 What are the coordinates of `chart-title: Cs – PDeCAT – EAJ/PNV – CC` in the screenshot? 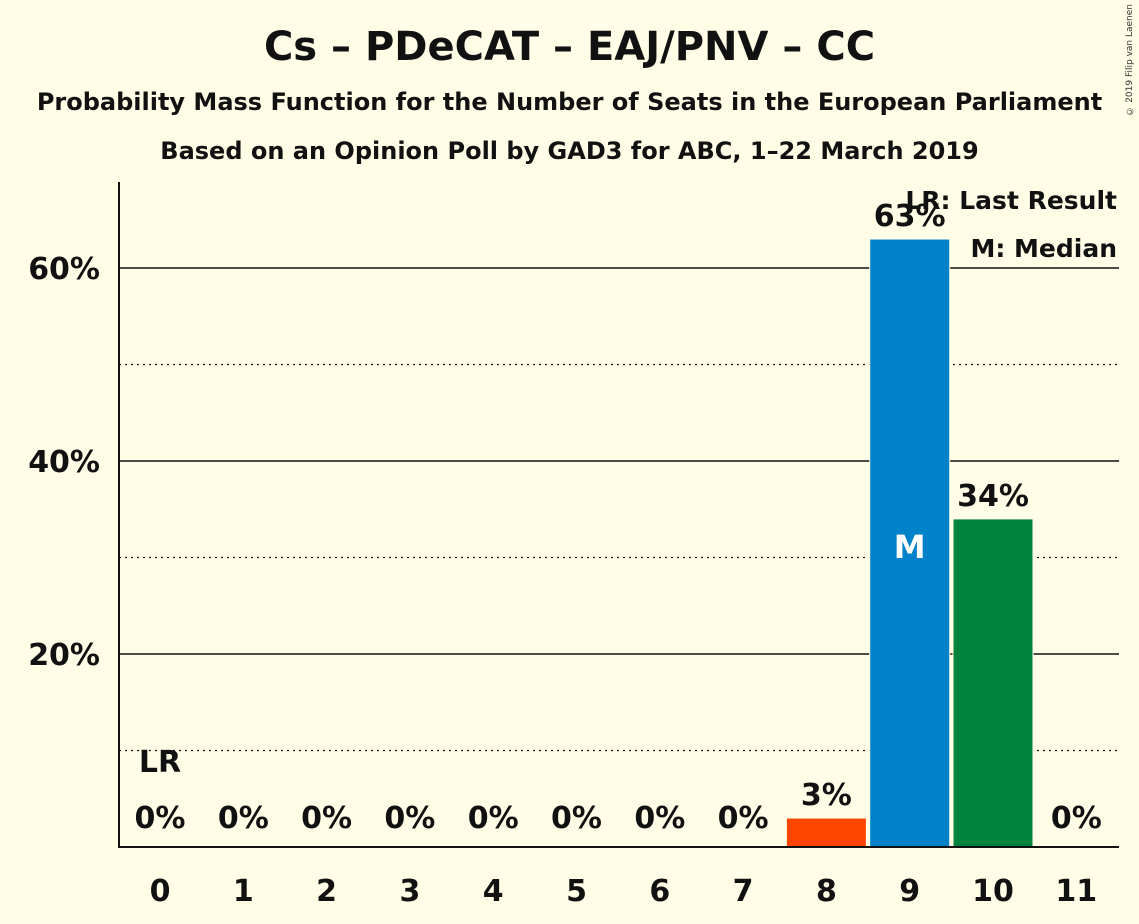 It's located at (569, 47).